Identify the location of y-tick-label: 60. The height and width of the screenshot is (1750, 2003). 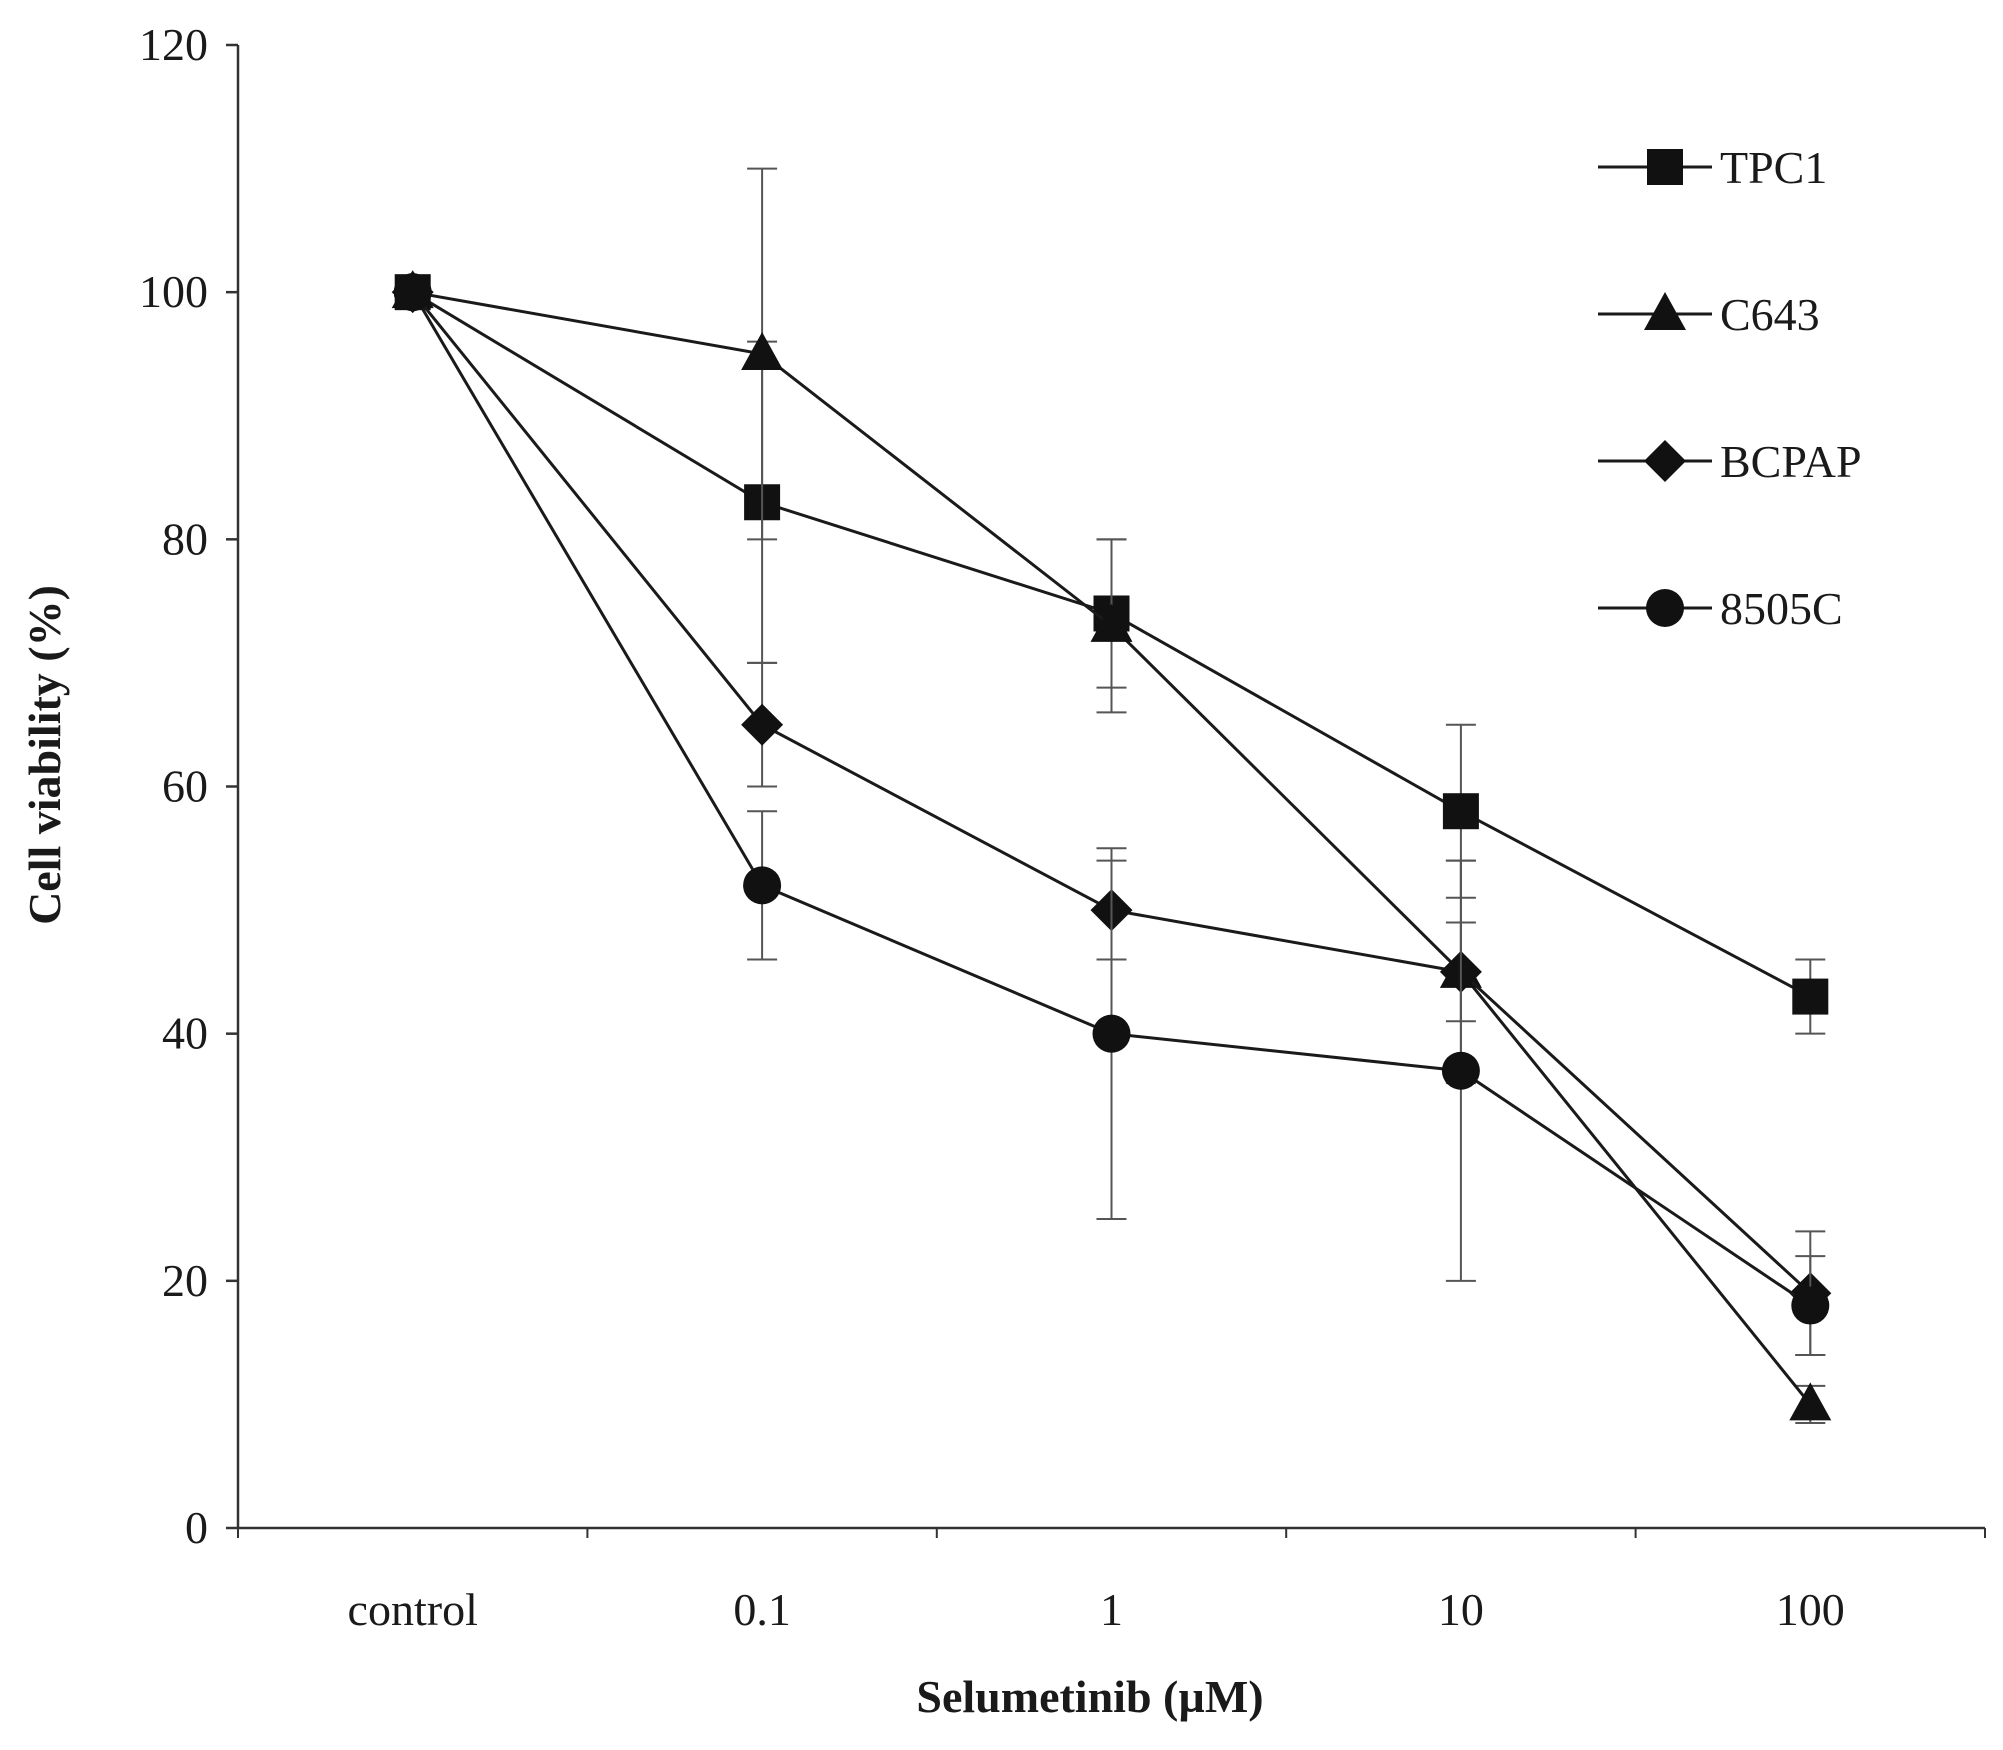
(185, 786).